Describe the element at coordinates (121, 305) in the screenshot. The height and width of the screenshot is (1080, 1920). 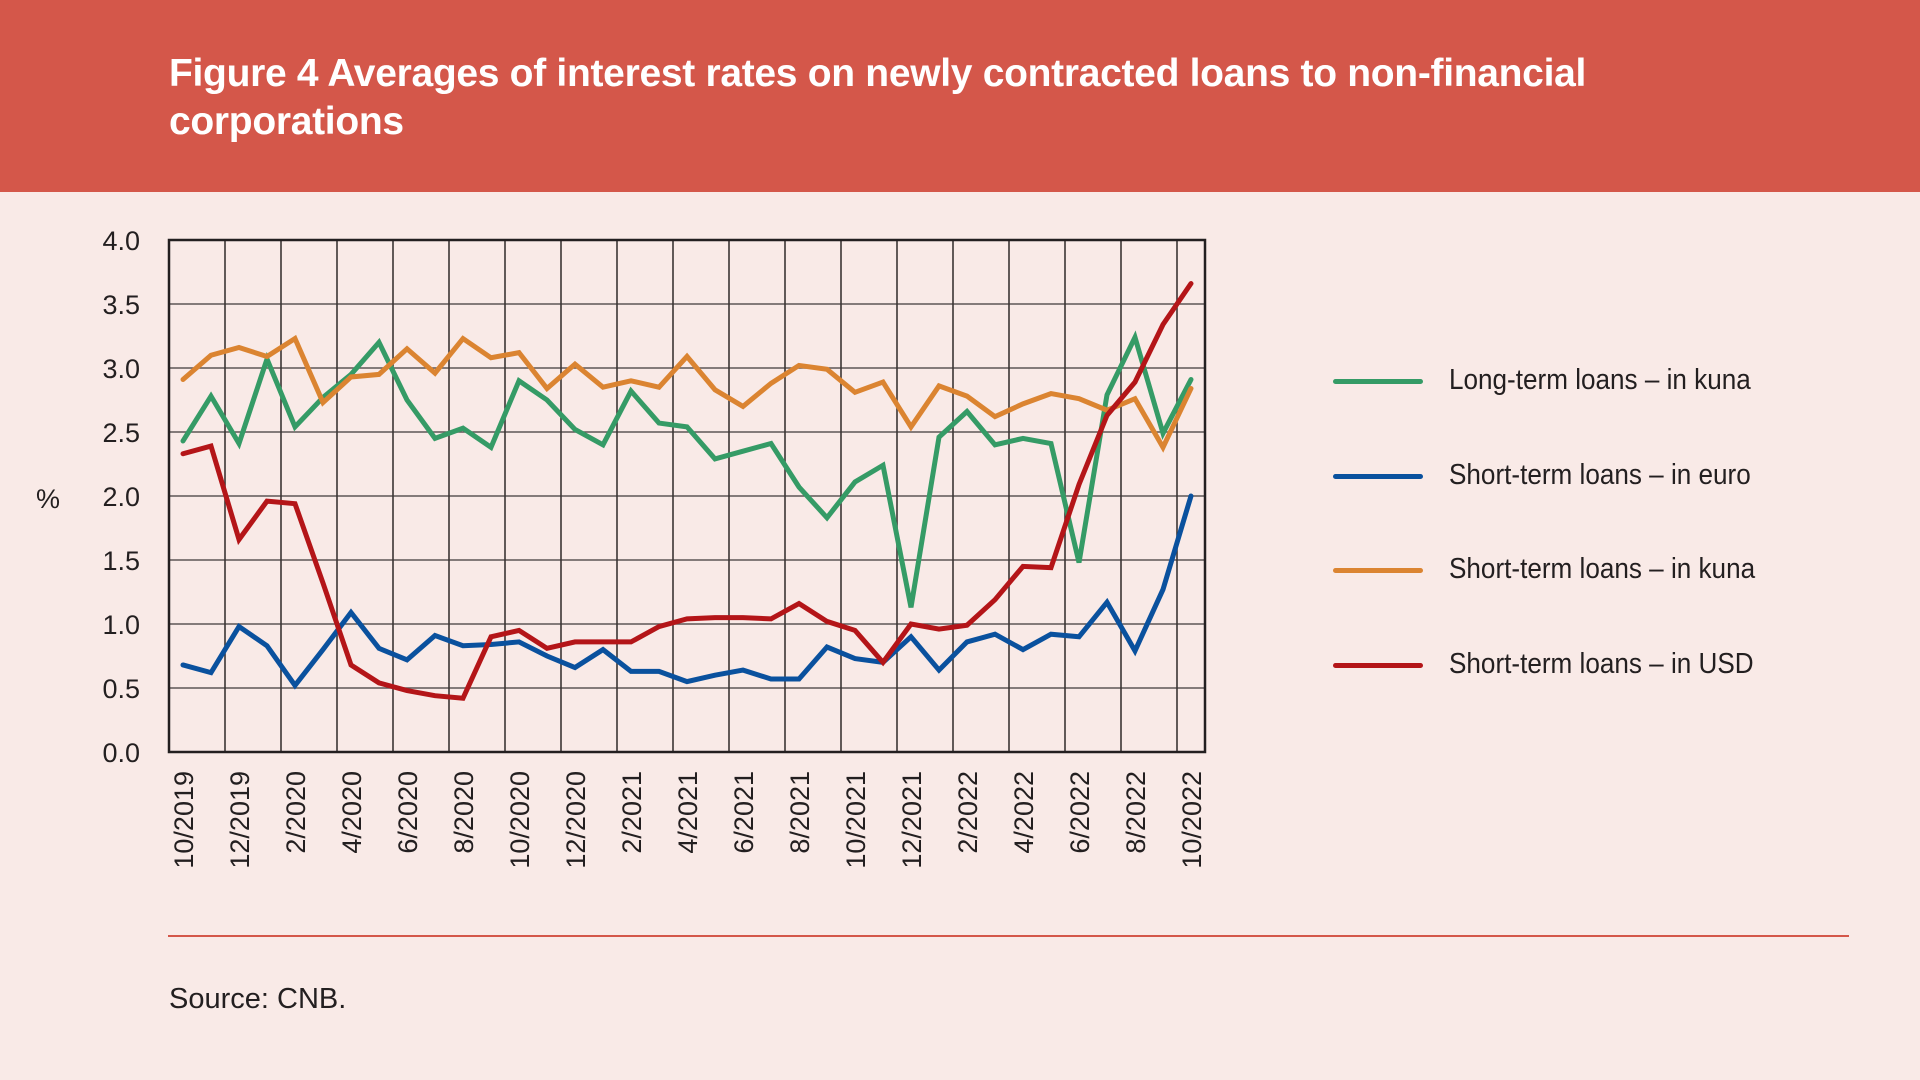
I see `y-tick-label: 3.5` at that location.